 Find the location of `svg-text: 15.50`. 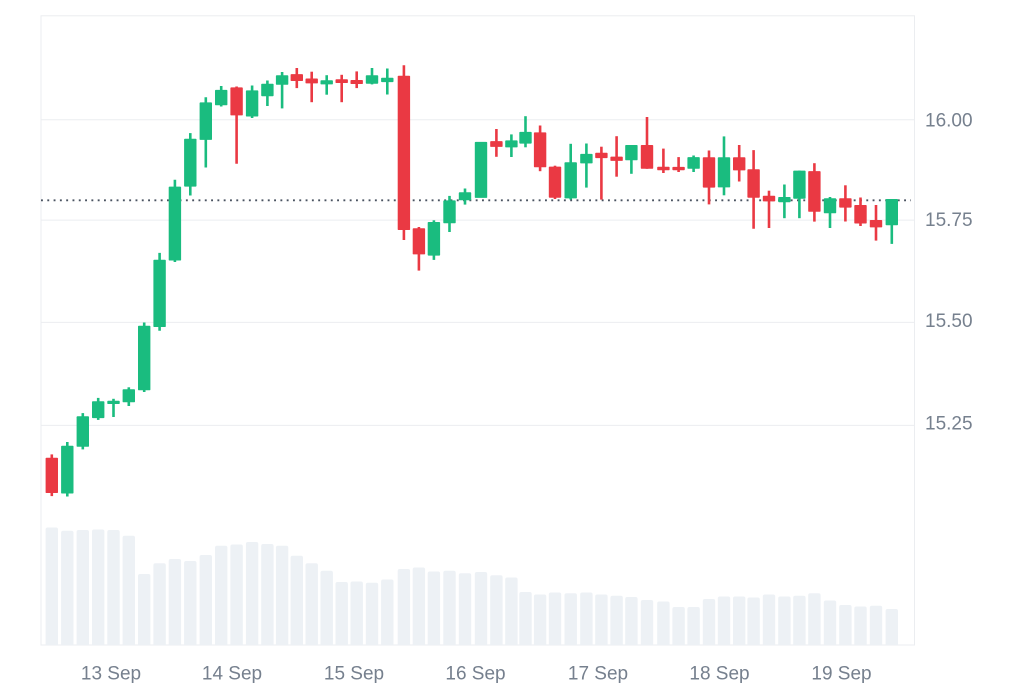

svg-text: 15.50 is located at coordinates (949, 321).